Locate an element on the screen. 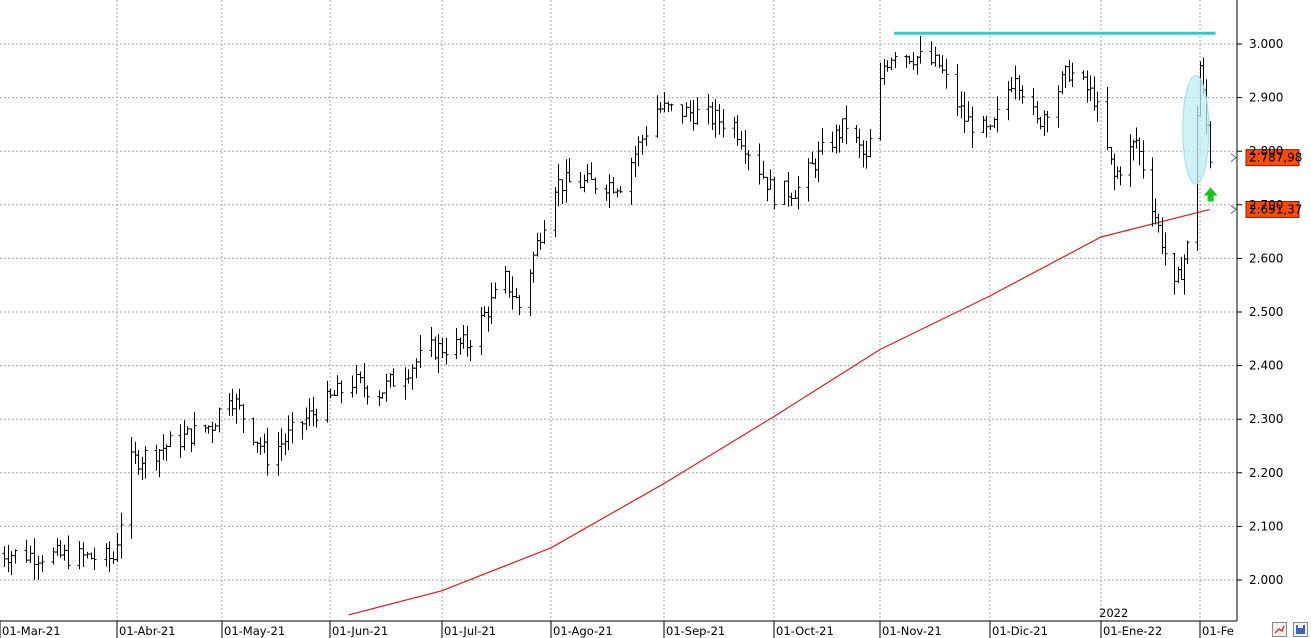 Image resolution: width=1311 pixels, height=638 pixels. x-tick-label: 01-Dic-21 is located at coordinates (1020, 631).